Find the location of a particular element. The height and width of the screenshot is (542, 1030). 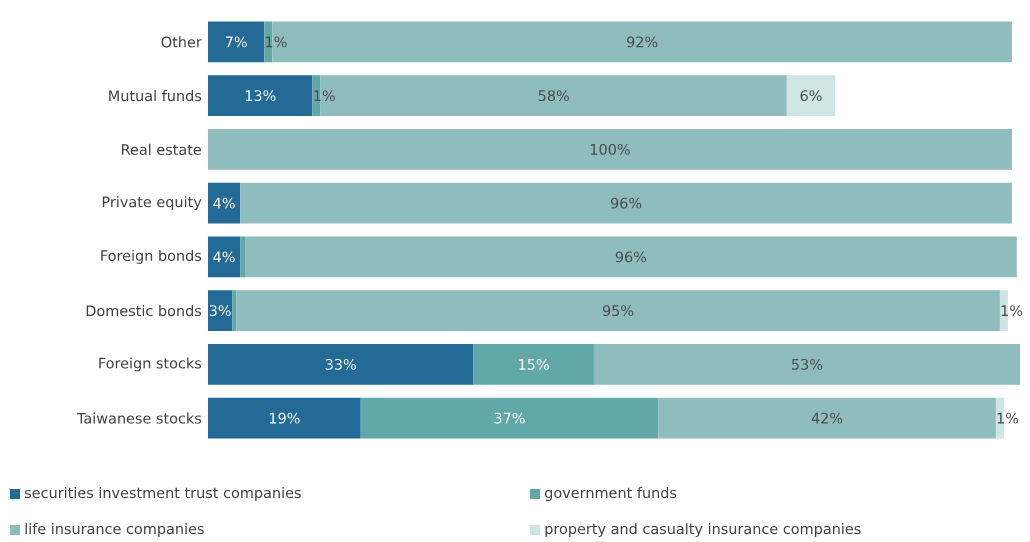

legend-label: government funds is located at coordinates (611, 494).